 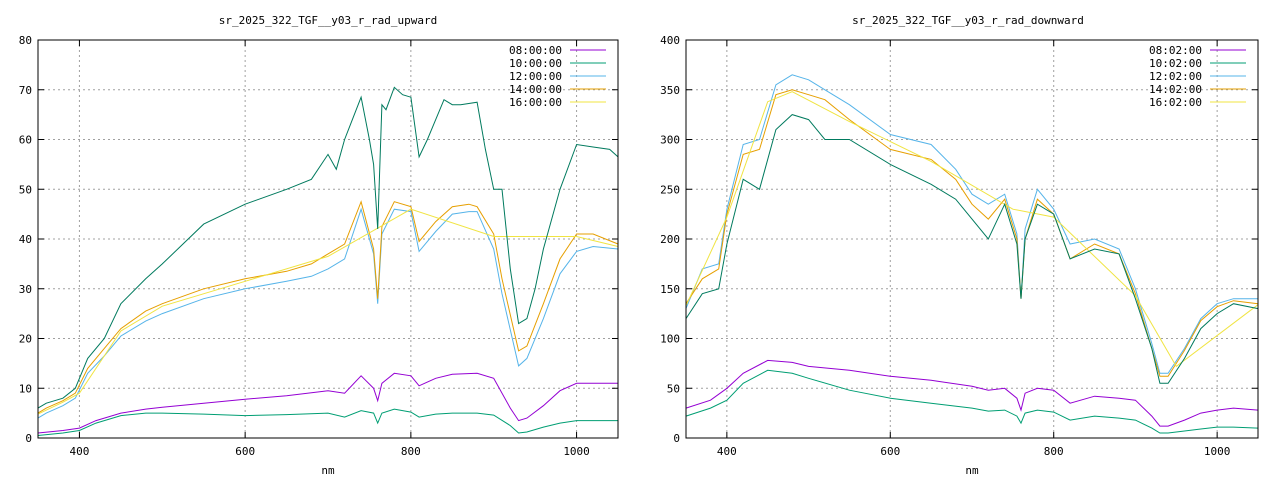 I want to click on y-tick-label: 40, so click(x=25, y=239).